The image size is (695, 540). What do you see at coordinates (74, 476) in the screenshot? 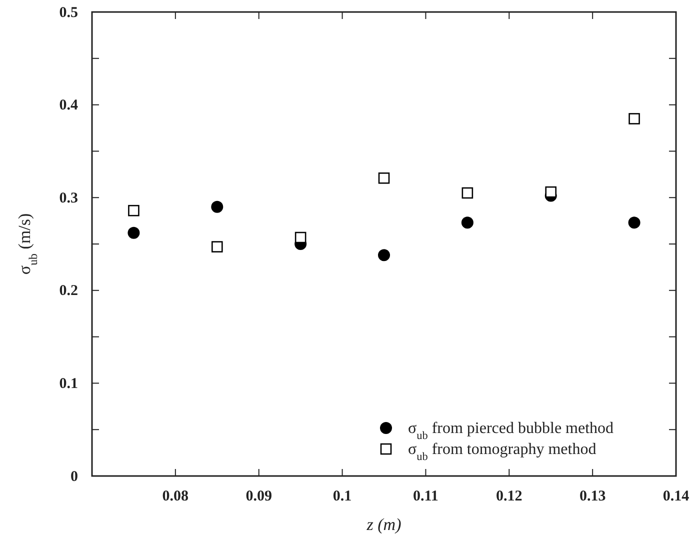
I see `y-tick-label: 0` at bounding box center [74, 476].